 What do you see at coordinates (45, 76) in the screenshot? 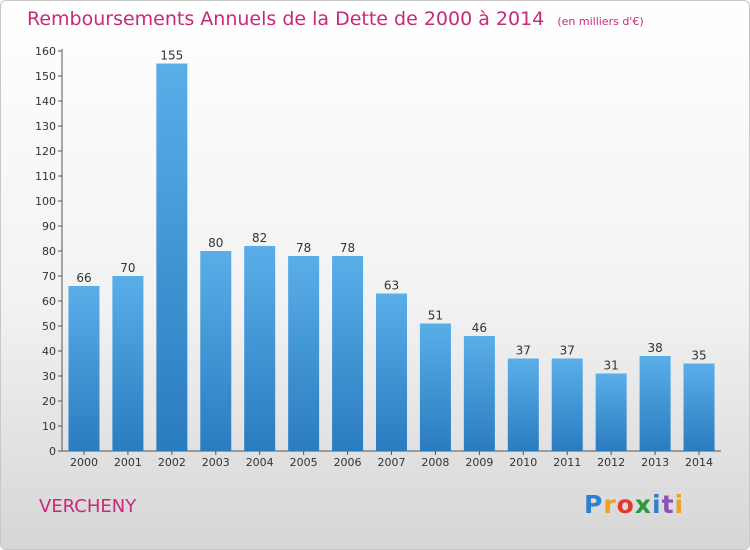
I see `y-tick-label: 150` at bounding box center [45, 76].